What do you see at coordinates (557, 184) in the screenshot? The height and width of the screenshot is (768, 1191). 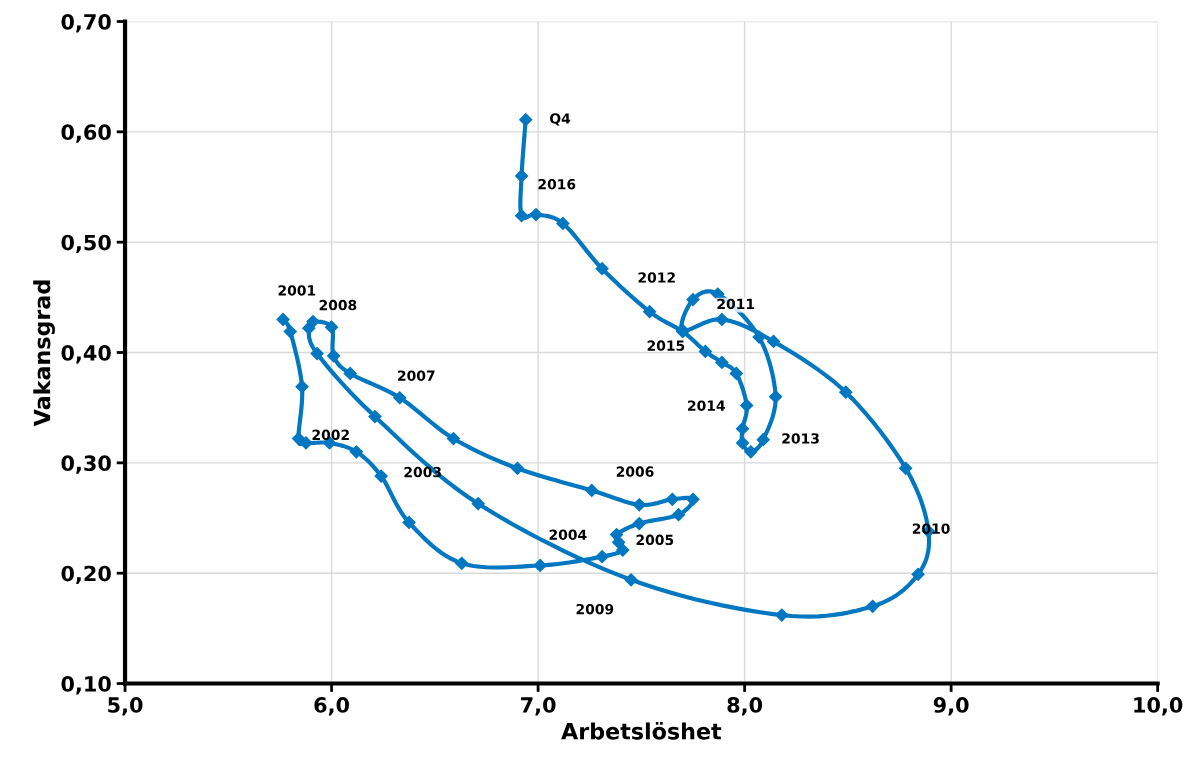 I see `annotation: 2016` at bounding box center [557, 184].